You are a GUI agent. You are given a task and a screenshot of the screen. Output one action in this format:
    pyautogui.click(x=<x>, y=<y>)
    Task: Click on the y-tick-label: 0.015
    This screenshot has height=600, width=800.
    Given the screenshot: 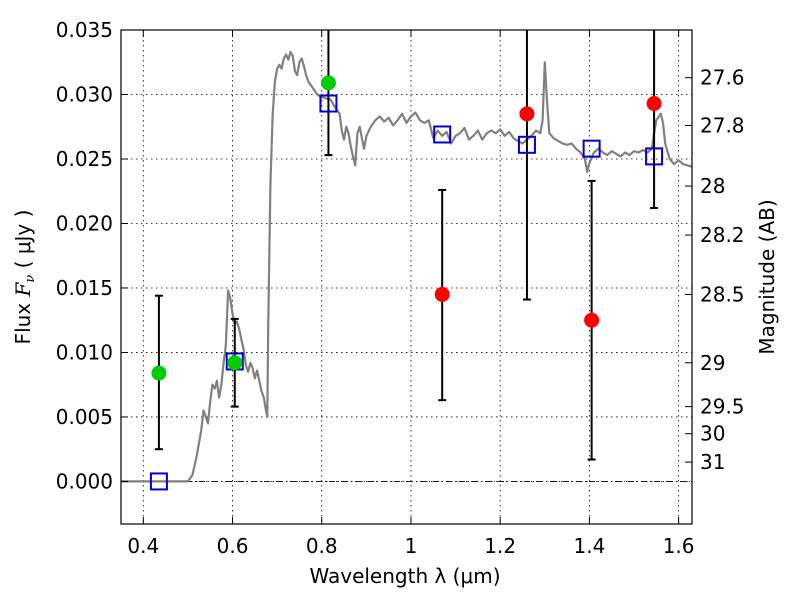 What is the action you would take?
    pyautogui.click(x=84, y=288)
    